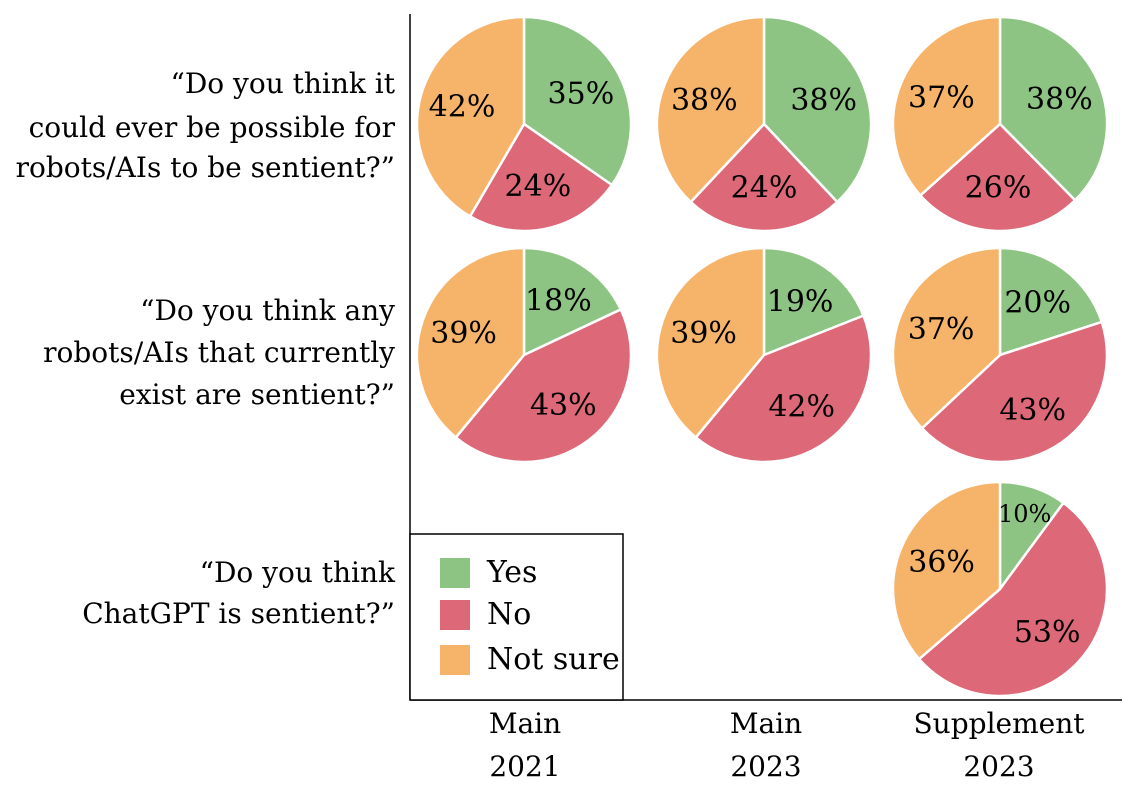 The image size is (1134, 793). I want to click on pie-r3-c3-label-not-sure: 36%, so click(941, 562).